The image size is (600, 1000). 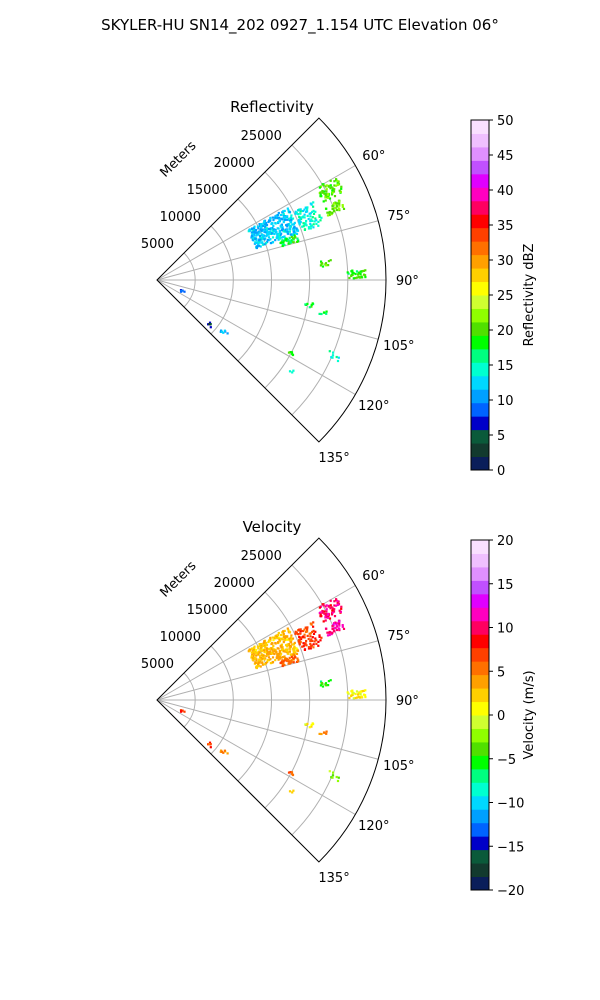 I want to click on grid-spoke, so click(x=256, y=337).